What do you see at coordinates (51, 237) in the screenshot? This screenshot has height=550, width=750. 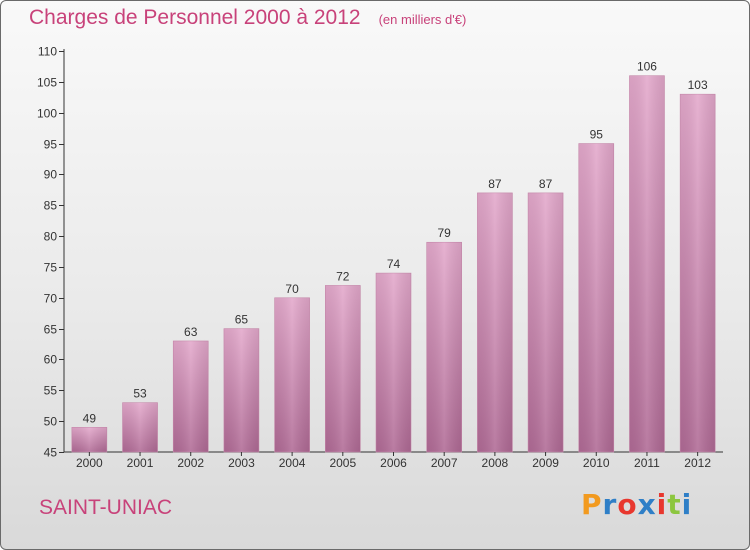 I see `y-tick-label: 80` at bounding box center [51, 237].